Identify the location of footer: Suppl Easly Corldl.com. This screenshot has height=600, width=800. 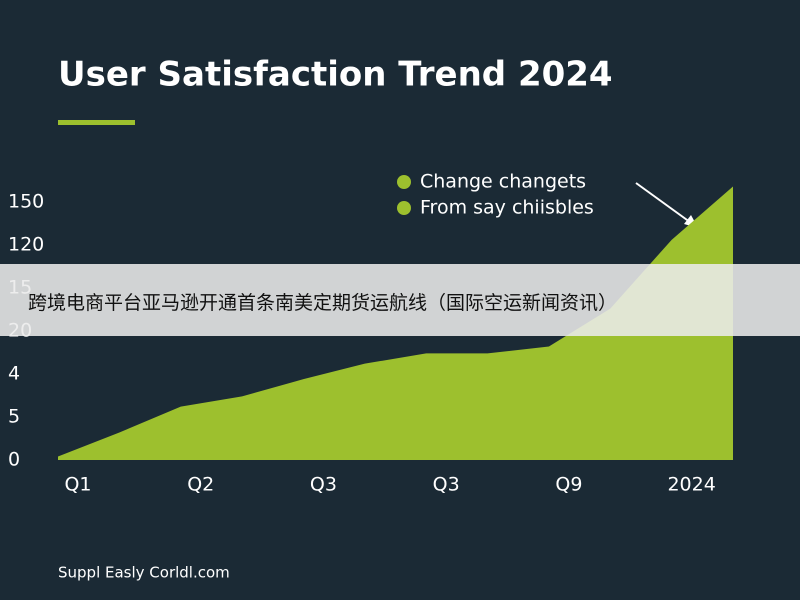
(144, 573).